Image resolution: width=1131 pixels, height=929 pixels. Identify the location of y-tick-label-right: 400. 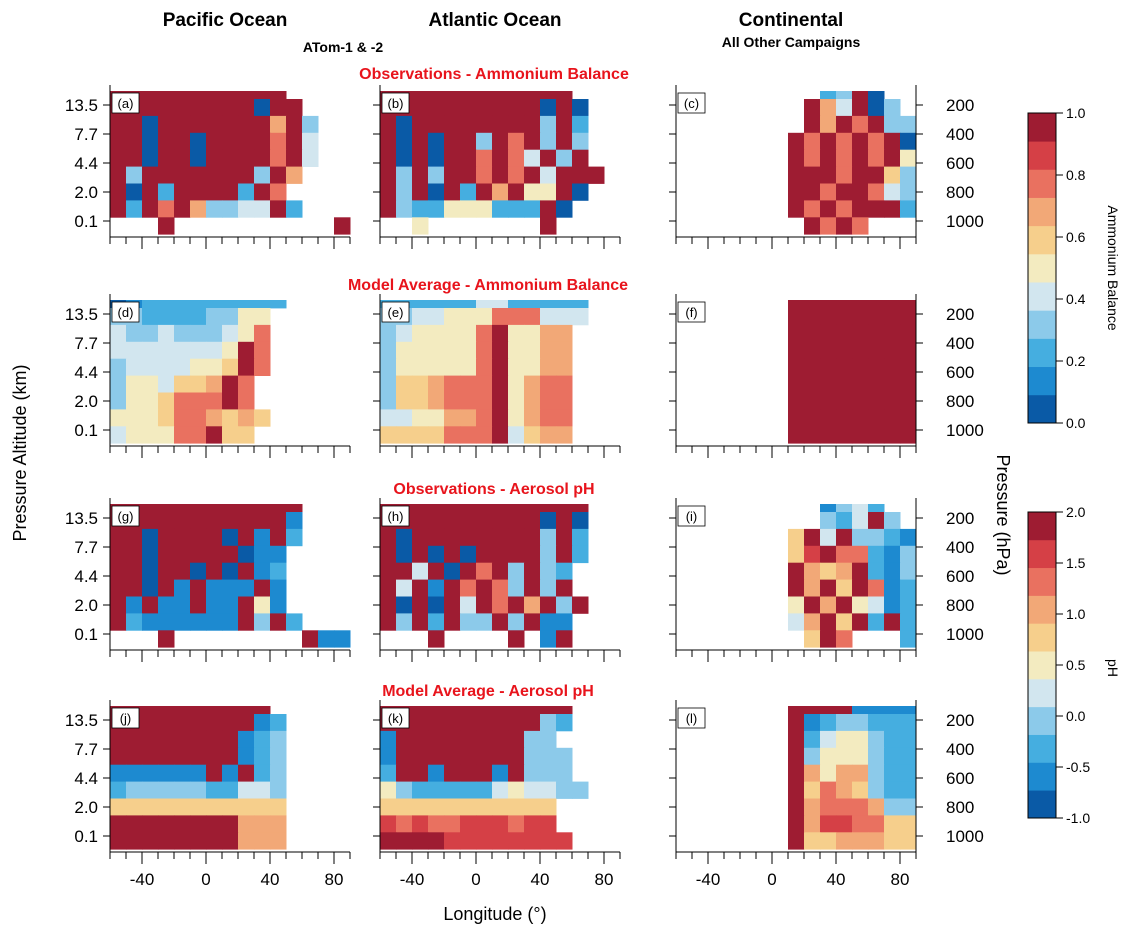
(960, 749).